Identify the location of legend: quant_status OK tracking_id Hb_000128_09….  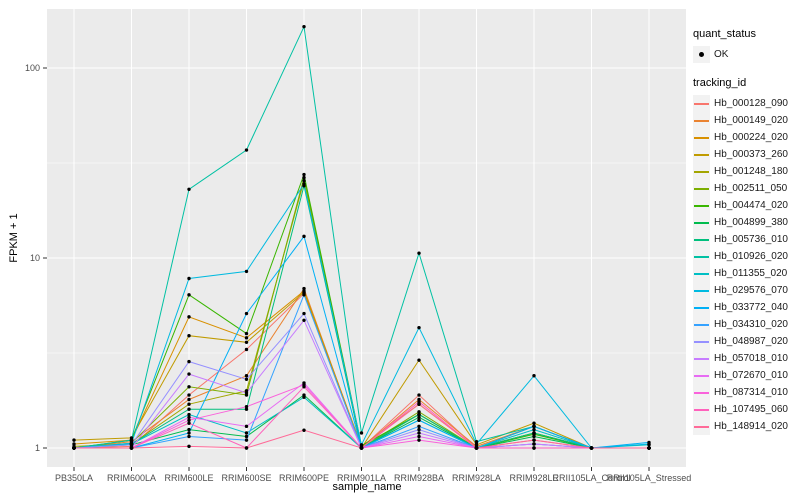
(746, 231).